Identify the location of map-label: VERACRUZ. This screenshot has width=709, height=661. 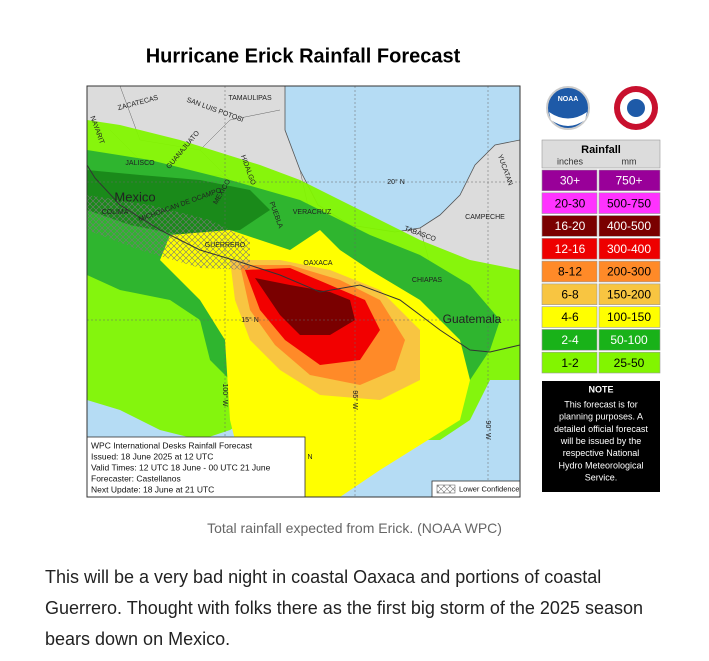
(312, 212).